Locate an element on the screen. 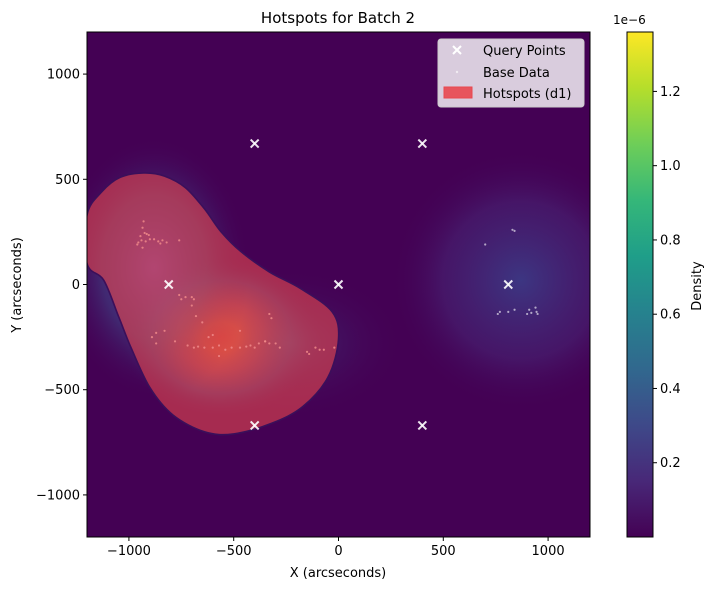 This screenshot has width=713, height=590. x-tick-label: 0 is located at coordinates (338, 551).